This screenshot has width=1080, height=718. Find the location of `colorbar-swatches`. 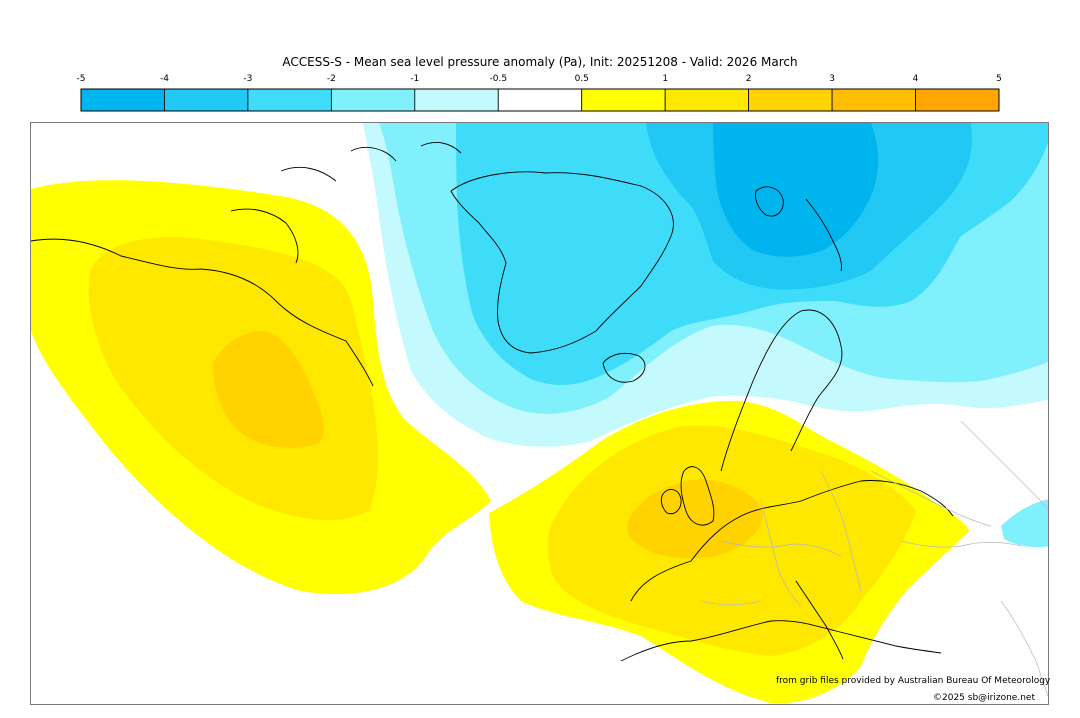

colorbar-swatches is located at coordinates (540, 100).